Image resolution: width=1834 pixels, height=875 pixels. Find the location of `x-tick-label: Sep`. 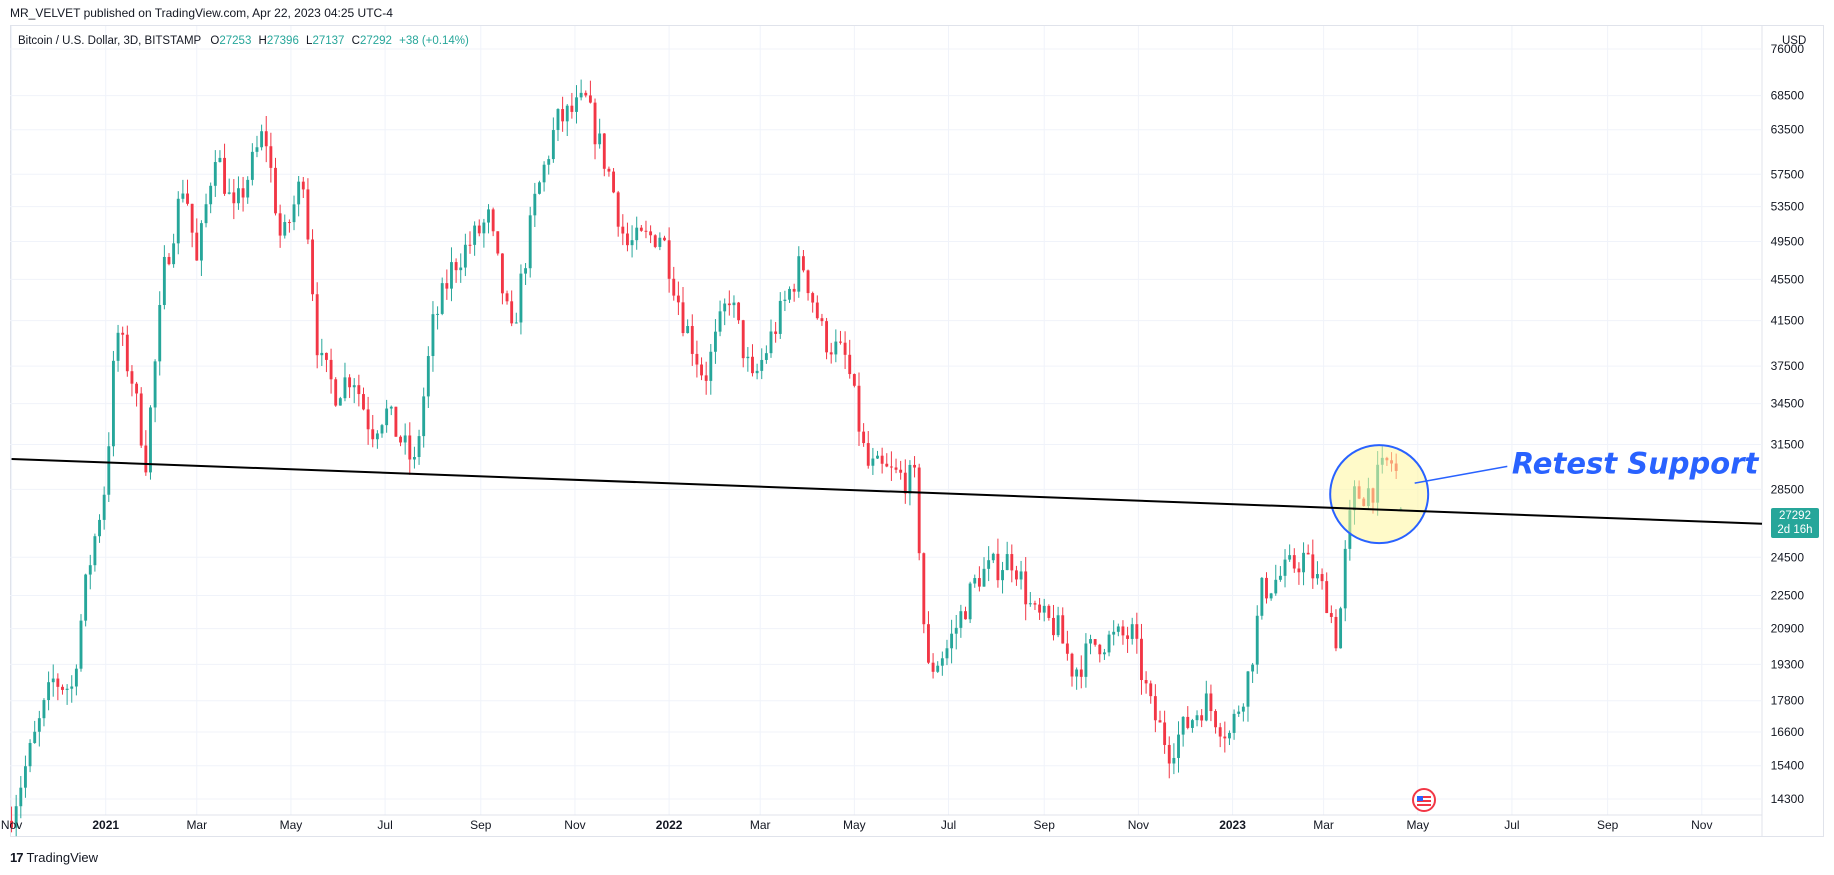

x-tick-label: Sep is located at coordinates (1608, 825).